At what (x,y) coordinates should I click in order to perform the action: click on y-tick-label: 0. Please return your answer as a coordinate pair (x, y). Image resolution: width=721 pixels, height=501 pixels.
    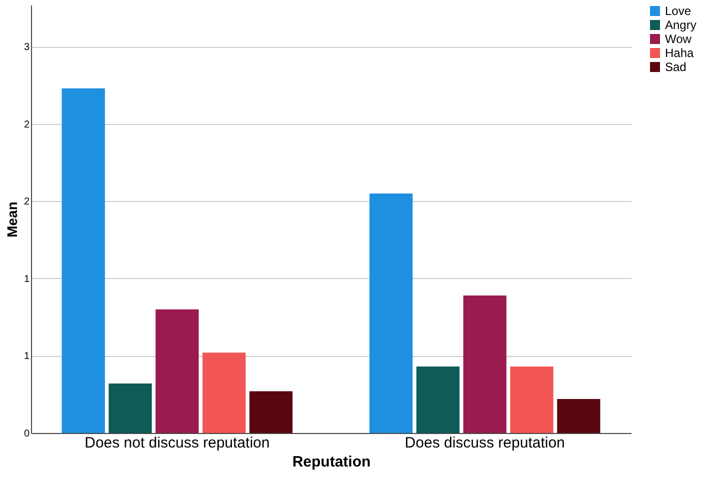
    Looking at the image, I should click on (27, 434).